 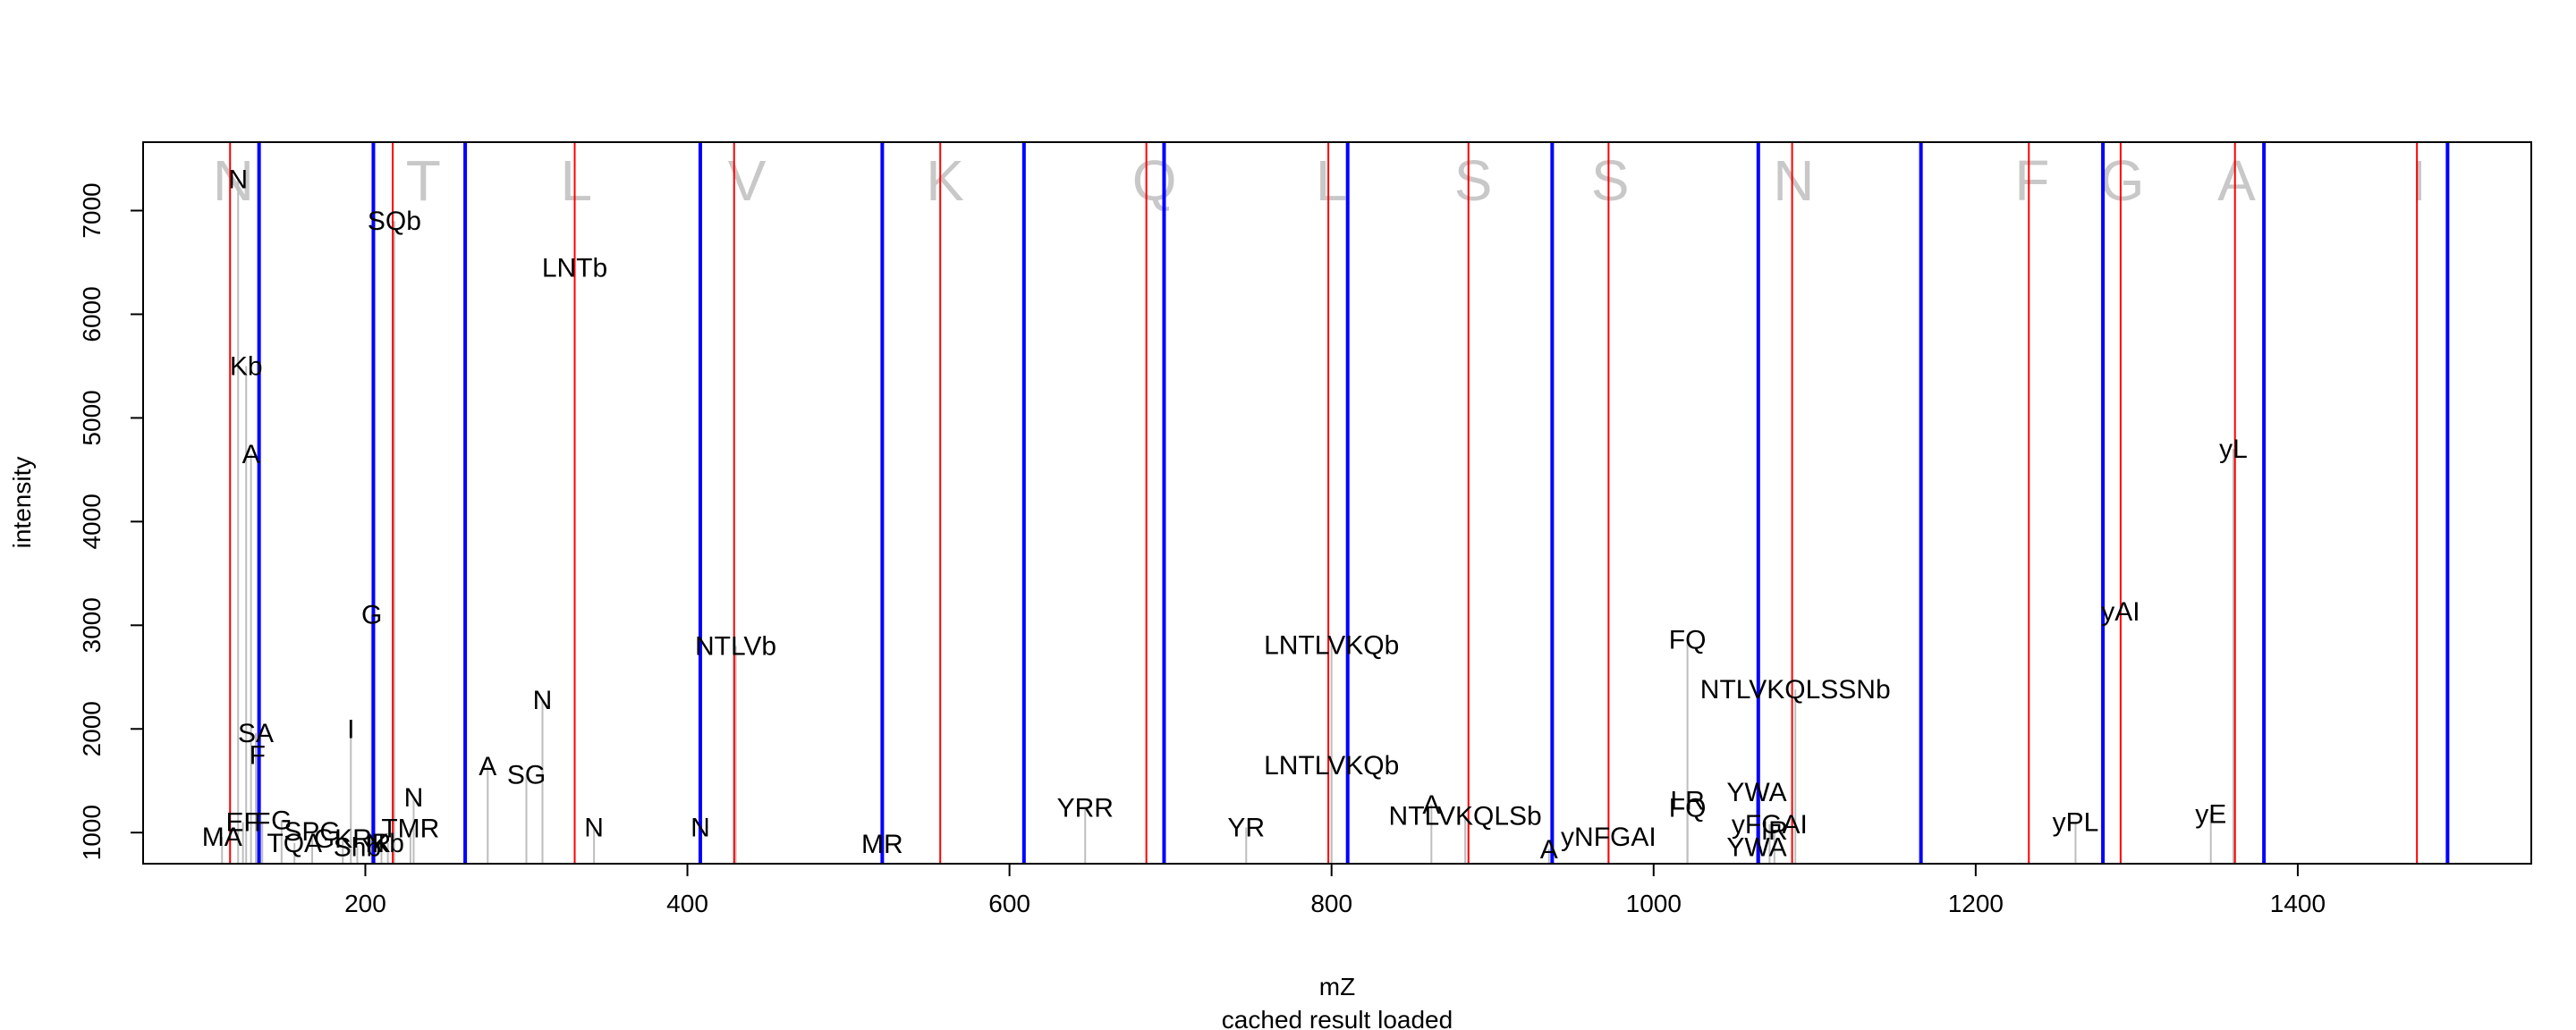 I want to click on residue-letter: I, so click(x=2419, y=180).